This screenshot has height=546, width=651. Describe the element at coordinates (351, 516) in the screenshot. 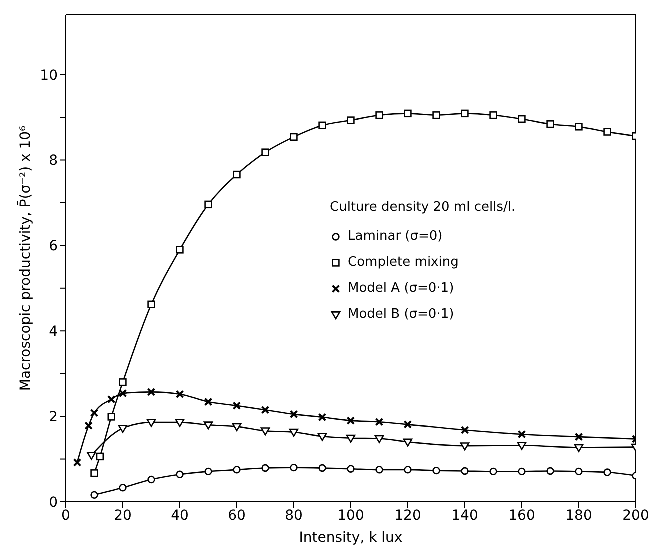

I see `x-tick-label: 100` at that location.